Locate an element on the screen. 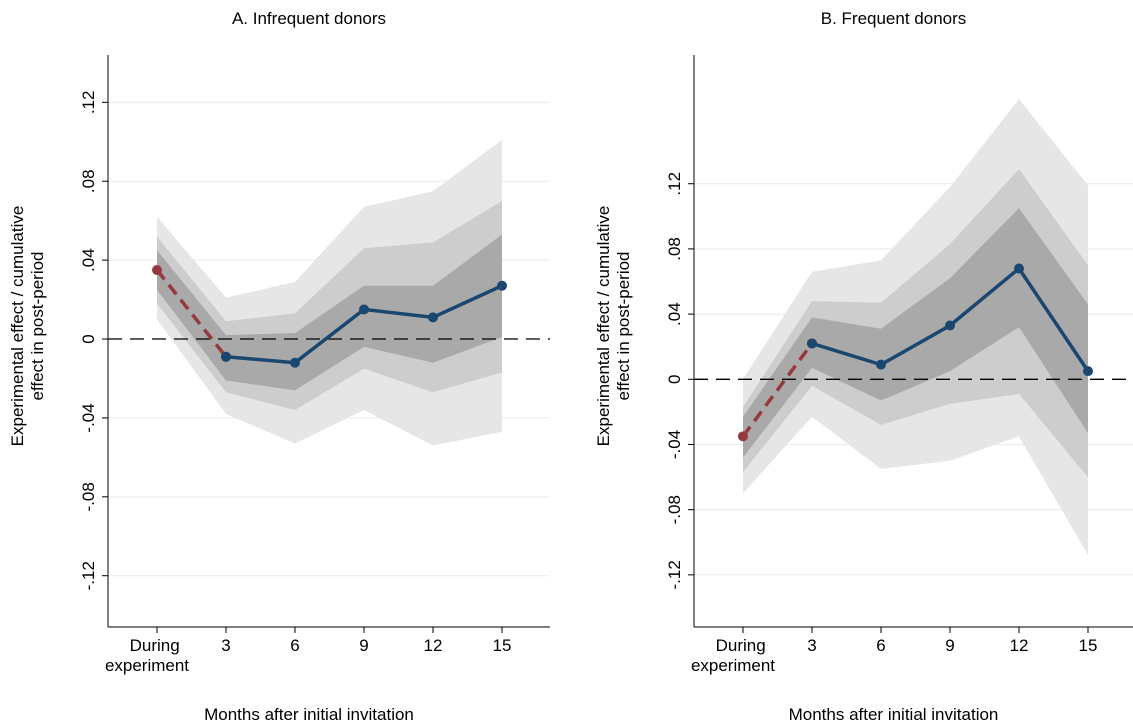 This screenshot has width=1133, height=726. panel-title: B. Frequent donors is located at coordinates (894, 18).